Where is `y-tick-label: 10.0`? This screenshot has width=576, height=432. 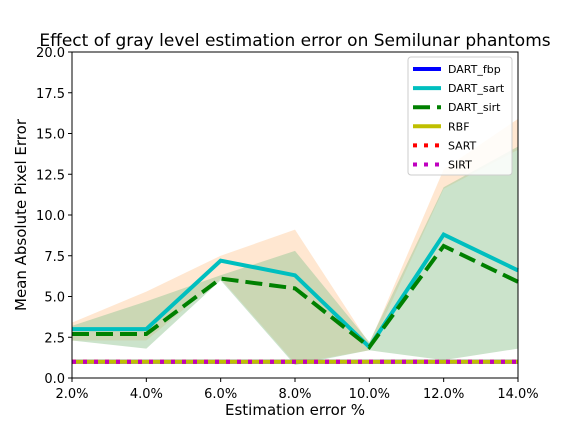 y-tick-label: 10.0 is located at coordinates (50, 216).